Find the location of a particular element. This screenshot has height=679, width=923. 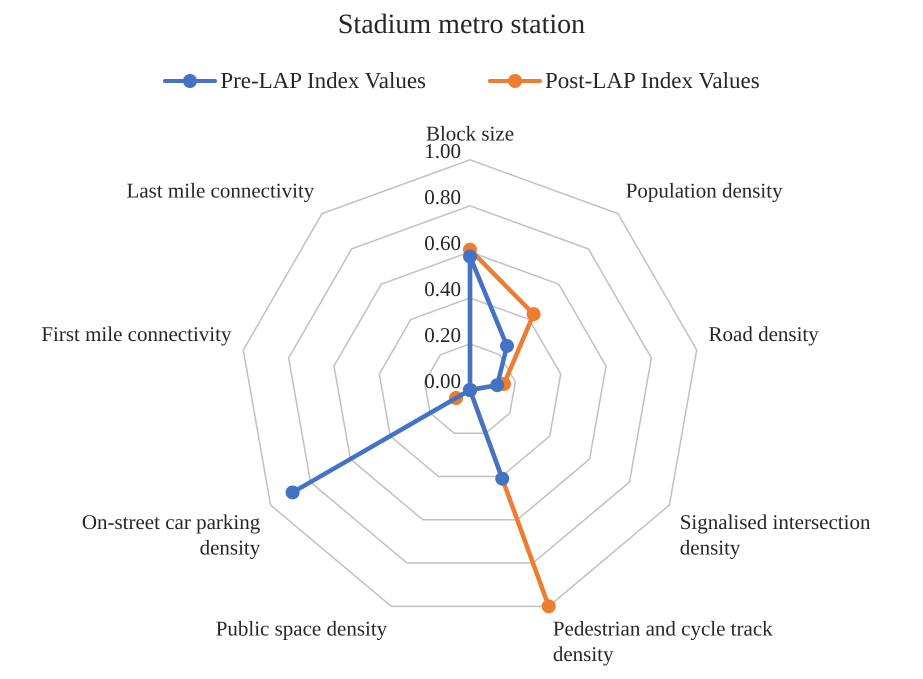

y-tick-label: 0.20 is located at coordinates (442, 334).